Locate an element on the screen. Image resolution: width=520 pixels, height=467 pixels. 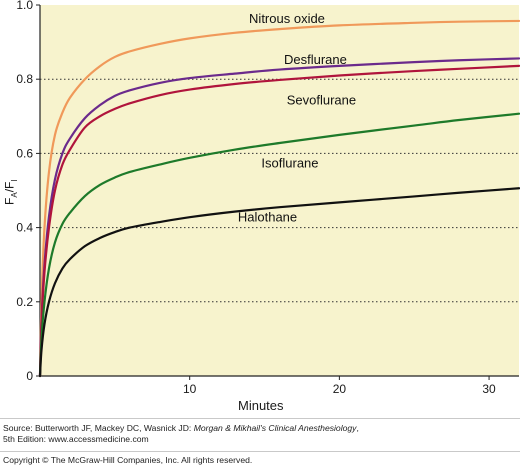
y-tick-label: 0.4 is located at coordinates (24, 228).